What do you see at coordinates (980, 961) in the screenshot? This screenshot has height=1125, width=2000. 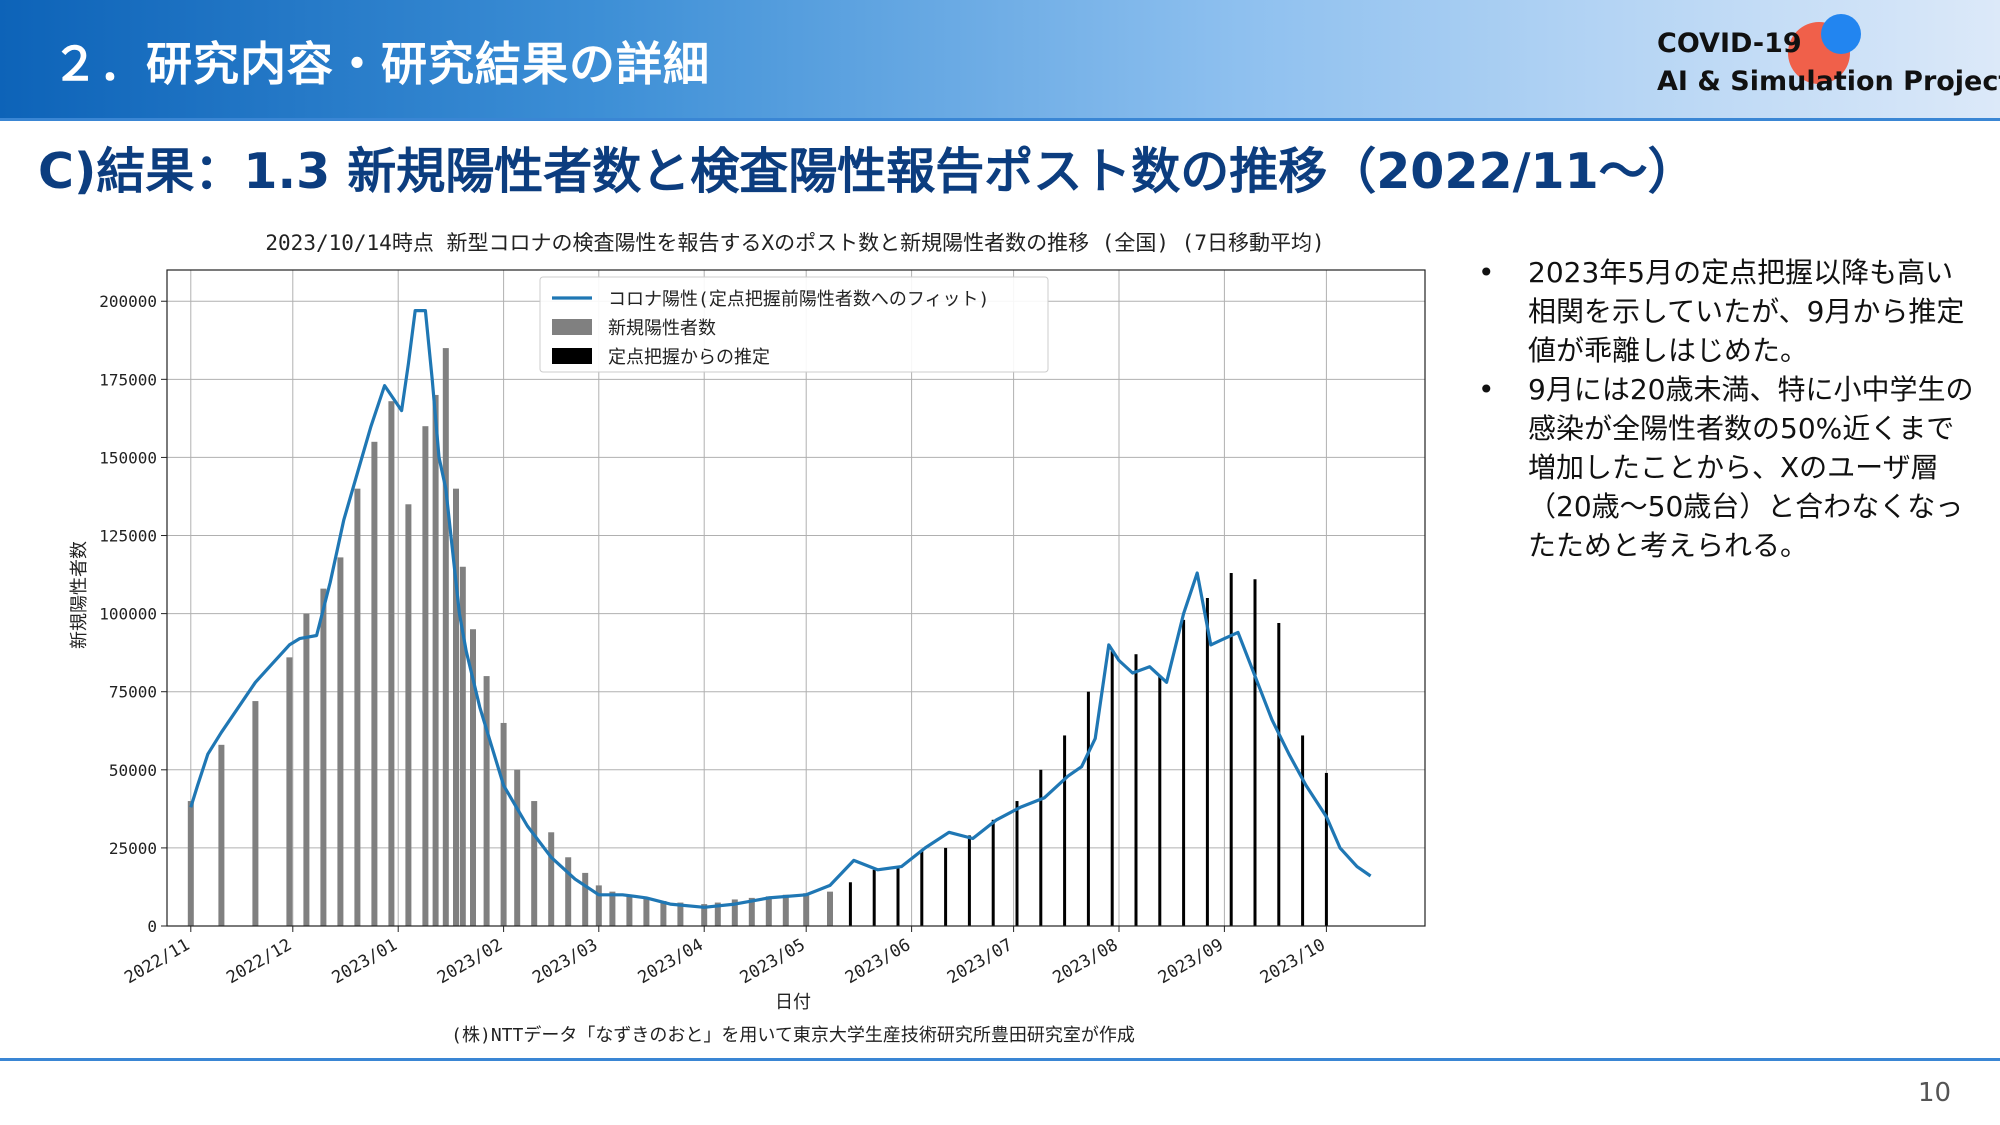 I see `x-tick-label: 2023/07` at bounding box center [980, 961].